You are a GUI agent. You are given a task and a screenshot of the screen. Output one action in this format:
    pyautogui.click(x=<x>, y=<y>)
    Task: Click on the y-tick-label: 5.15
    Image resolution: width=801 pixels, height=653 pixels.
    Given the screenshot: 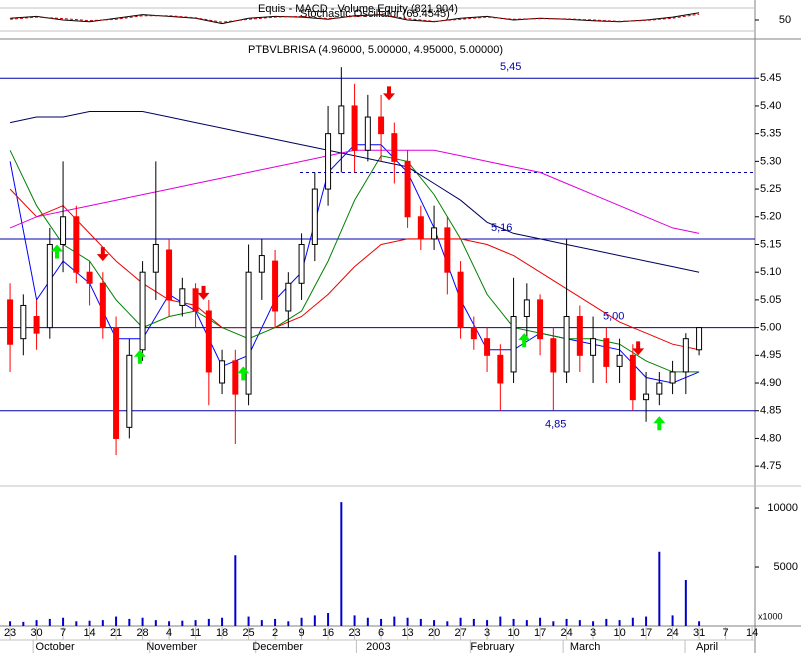 What is the action you would take?
    pyautogui.click(x=770, y=244)
    